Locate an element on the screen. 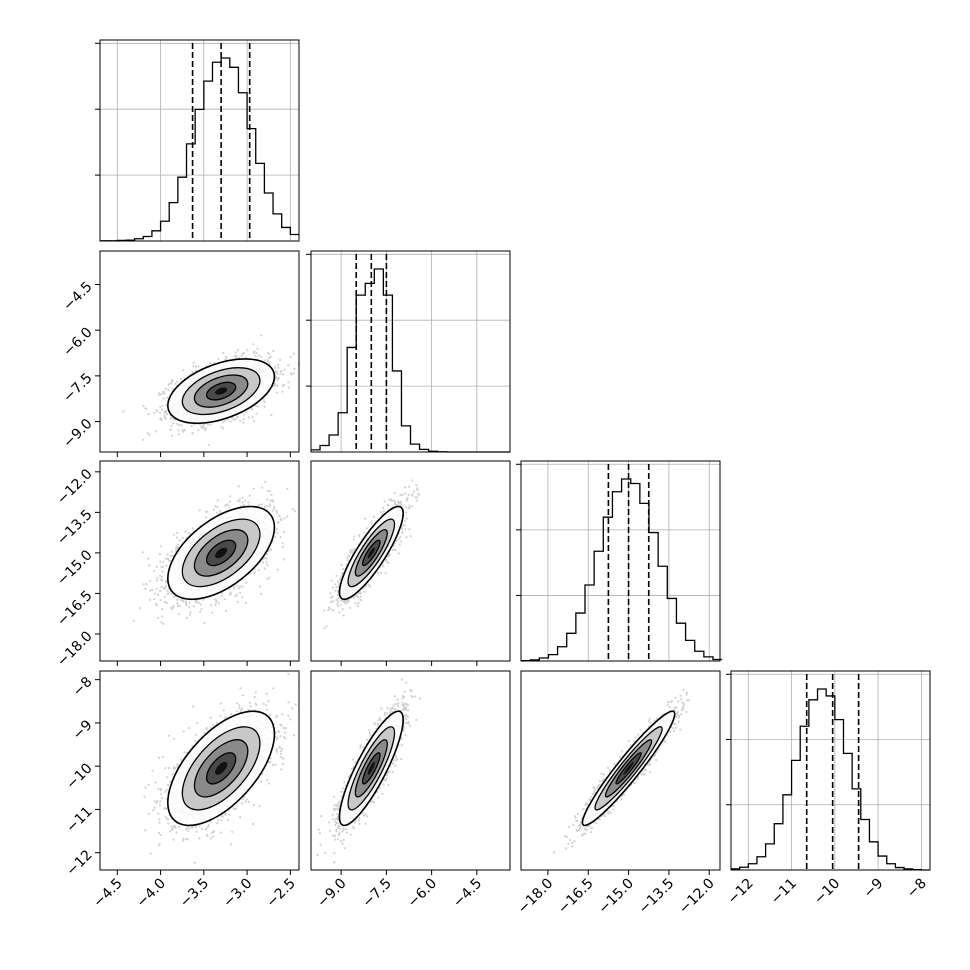 The width and height of the screenshot is (970, 970). x-tick-label: −3.0 is located at coordinates (237, 893).